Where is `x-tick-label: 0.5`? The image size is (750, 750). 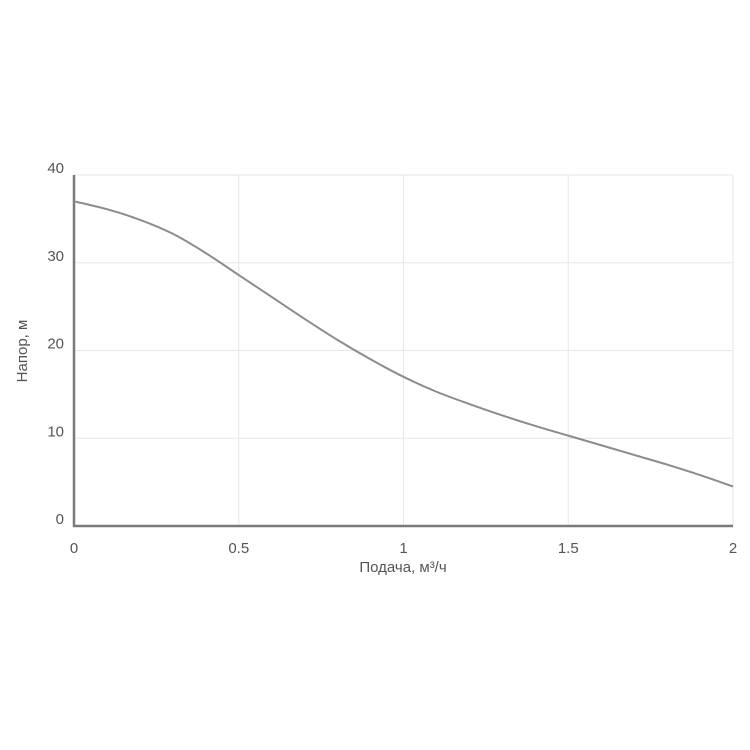 x-tick-label: 0.5 is located at coordinates (238, 548).